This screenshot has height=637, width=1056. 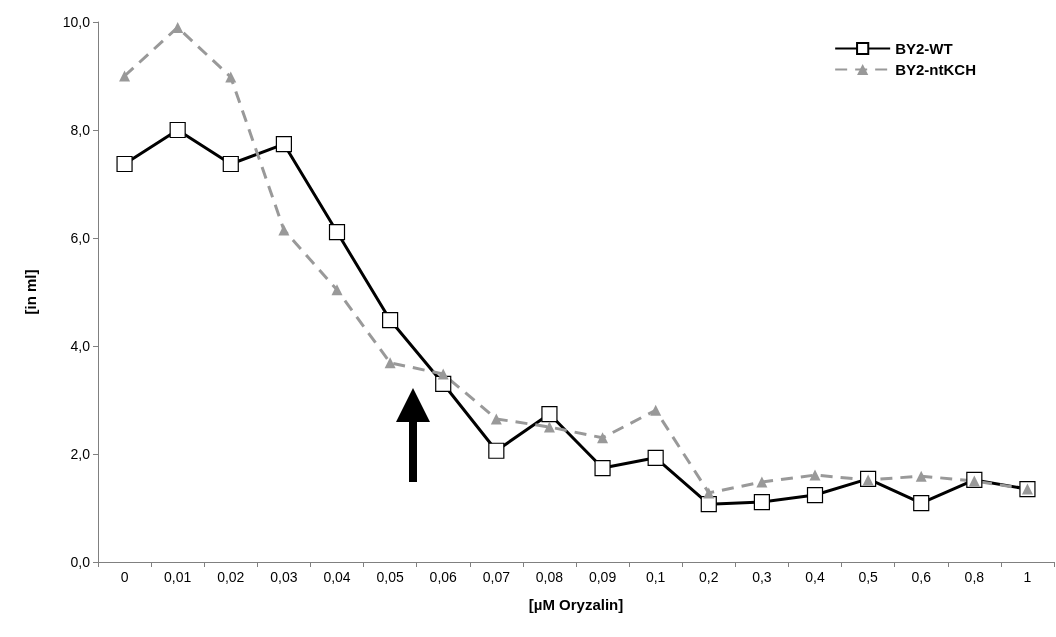 What do you see at coordinates (868, 577) in the screenshot?
I see `x-tick-label: 0,5` at bounding box center [868, 577].